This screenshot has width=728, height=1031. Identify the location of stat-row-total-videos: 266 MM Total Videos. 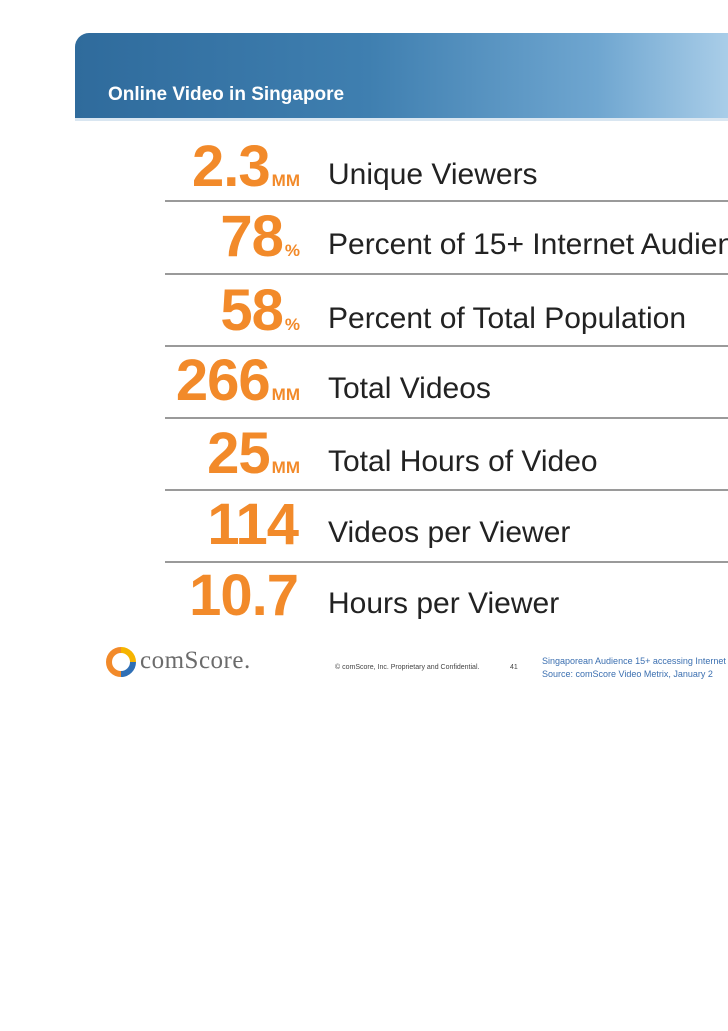
(364, 380).